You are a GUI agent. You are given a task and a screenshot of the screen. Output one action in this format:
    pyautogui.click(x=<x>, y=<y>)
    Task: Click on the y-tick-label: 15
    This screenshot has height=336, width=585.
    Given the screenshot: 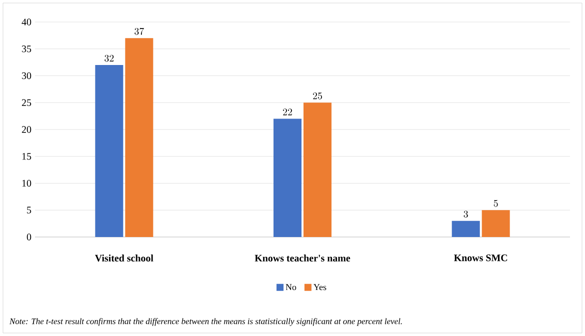 What is the action you would take?
    pyautogui.click(x=27, y=156)
    